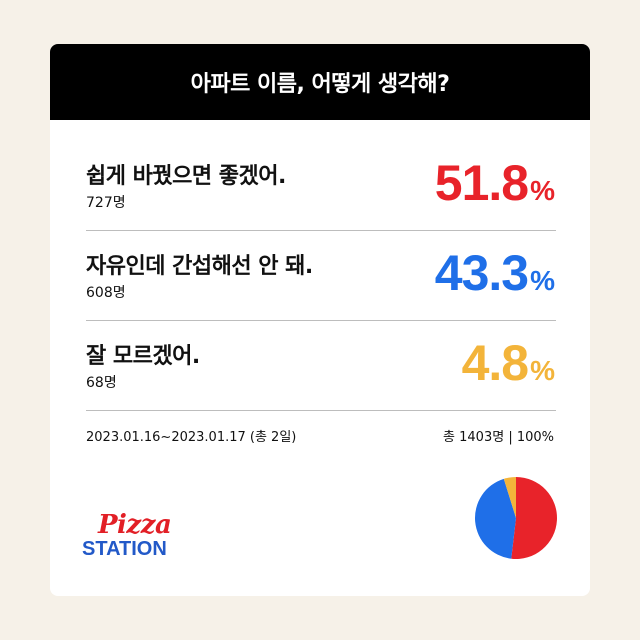 The image size is (640, 640). Describe the element at coordinates (321, 275) in the screenshot. I see `result-row-2: 자유인데 간섭해선 안 돼. 608명 43.3%` at that location.